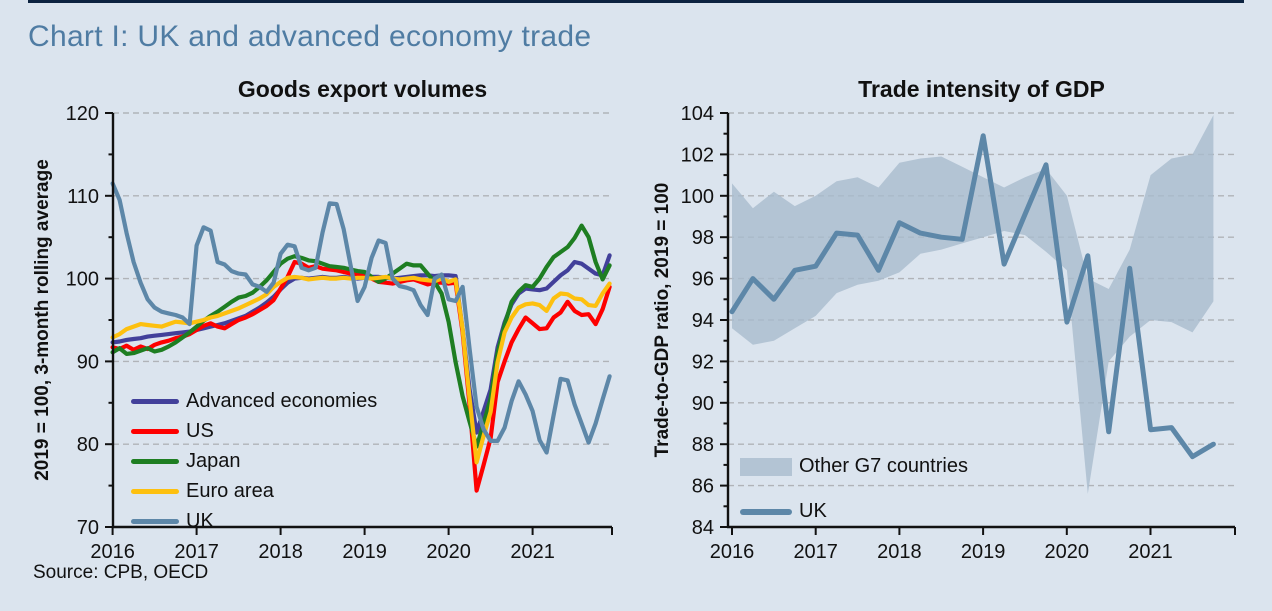 The width and height of the screenshot is (1272, 611). Describe the element at coordinates (883, 466) in the screenshot. I see `legend-label-other-g7: Other G7 countries` at that location.